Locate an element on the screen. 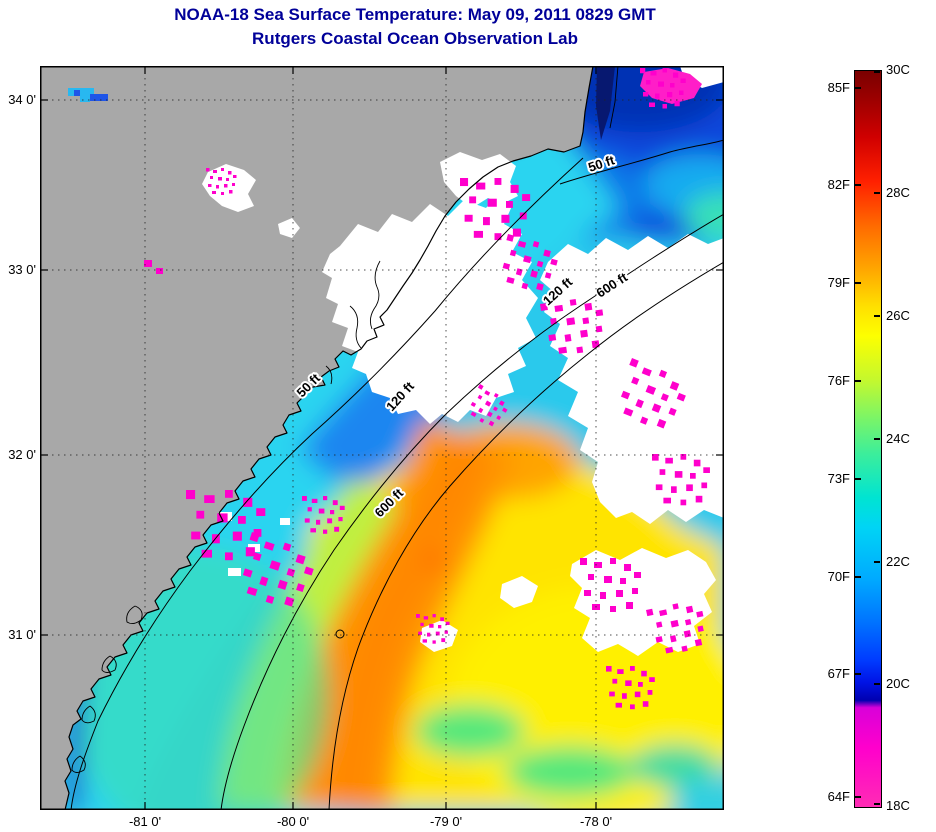  cape-river is located at coordinates (605, 103).